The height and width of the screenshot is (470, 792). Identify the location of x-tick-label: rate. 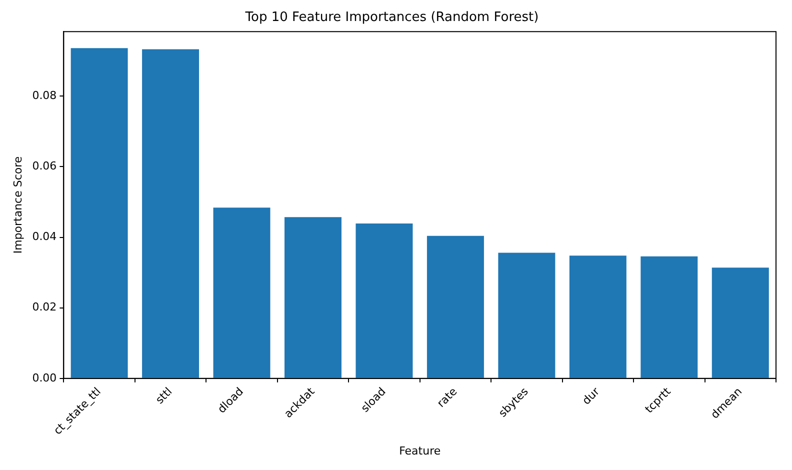
(447, 397).